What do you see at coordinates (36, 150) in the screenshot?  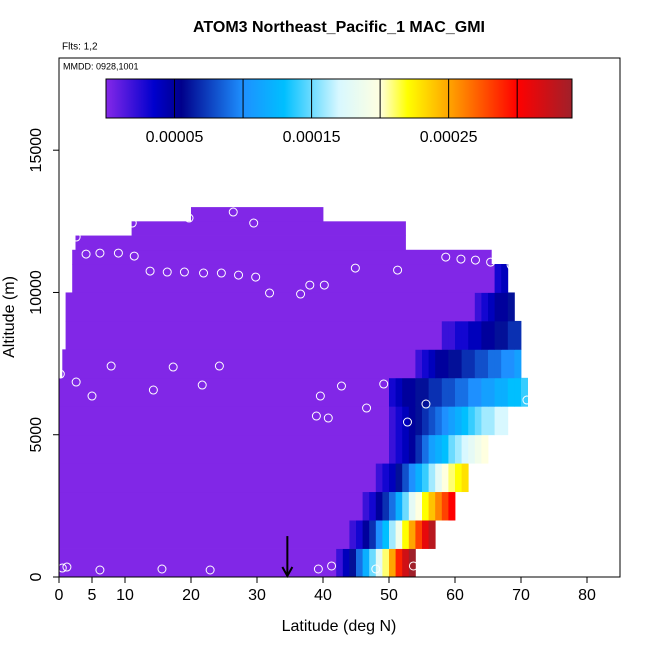 I see `y-tick-label: 15000` at bounding box center [36, 150].